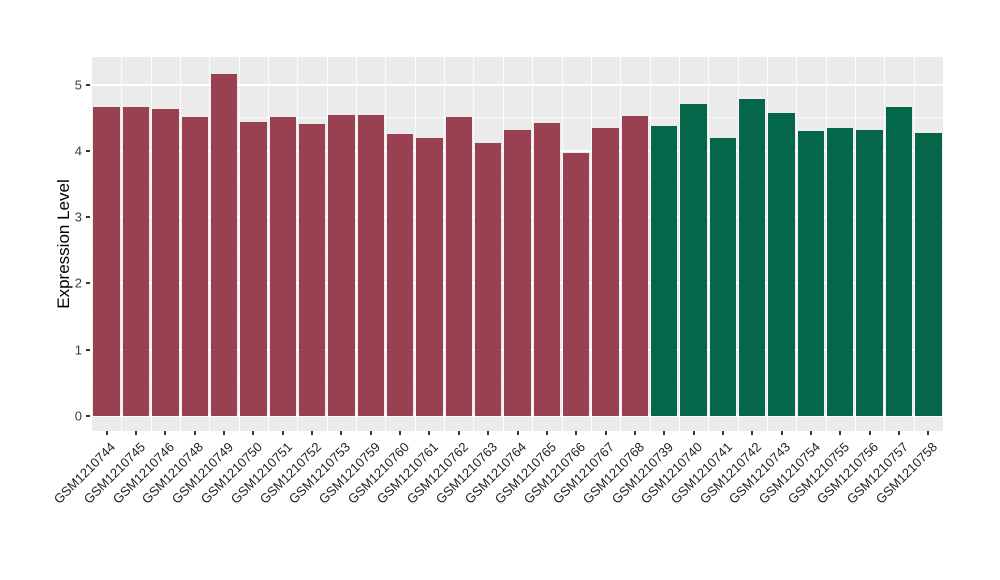 This screenshot has width=1000, height=580. I want to click on bar-GSM1210752, so click(312, 270).